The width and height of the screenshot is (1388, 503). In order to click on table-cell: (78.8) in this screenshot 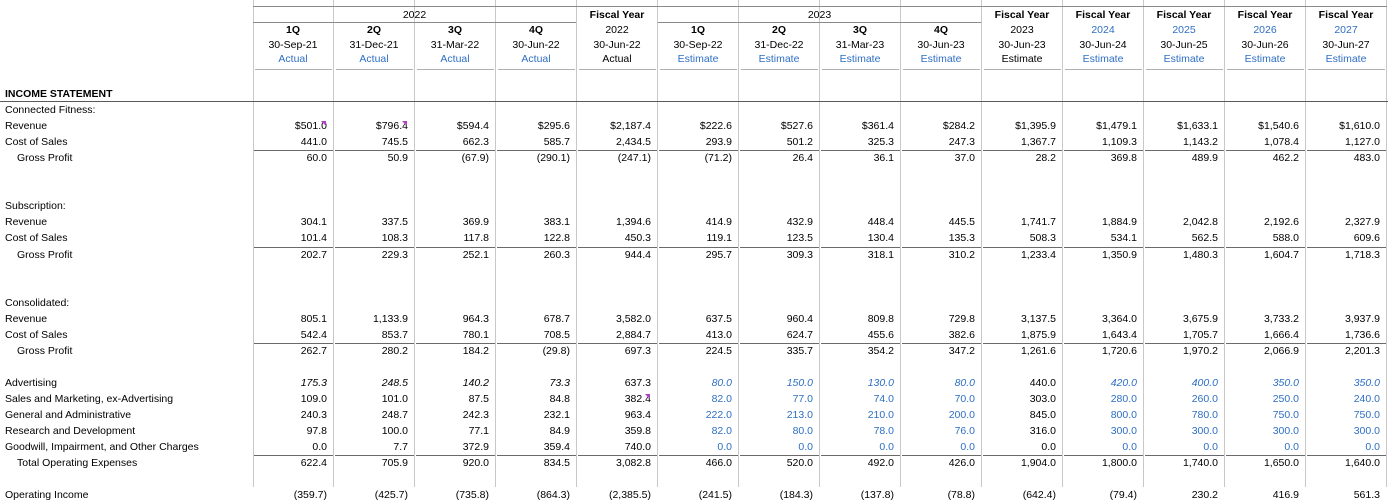, I will do `click(961, 495)`.